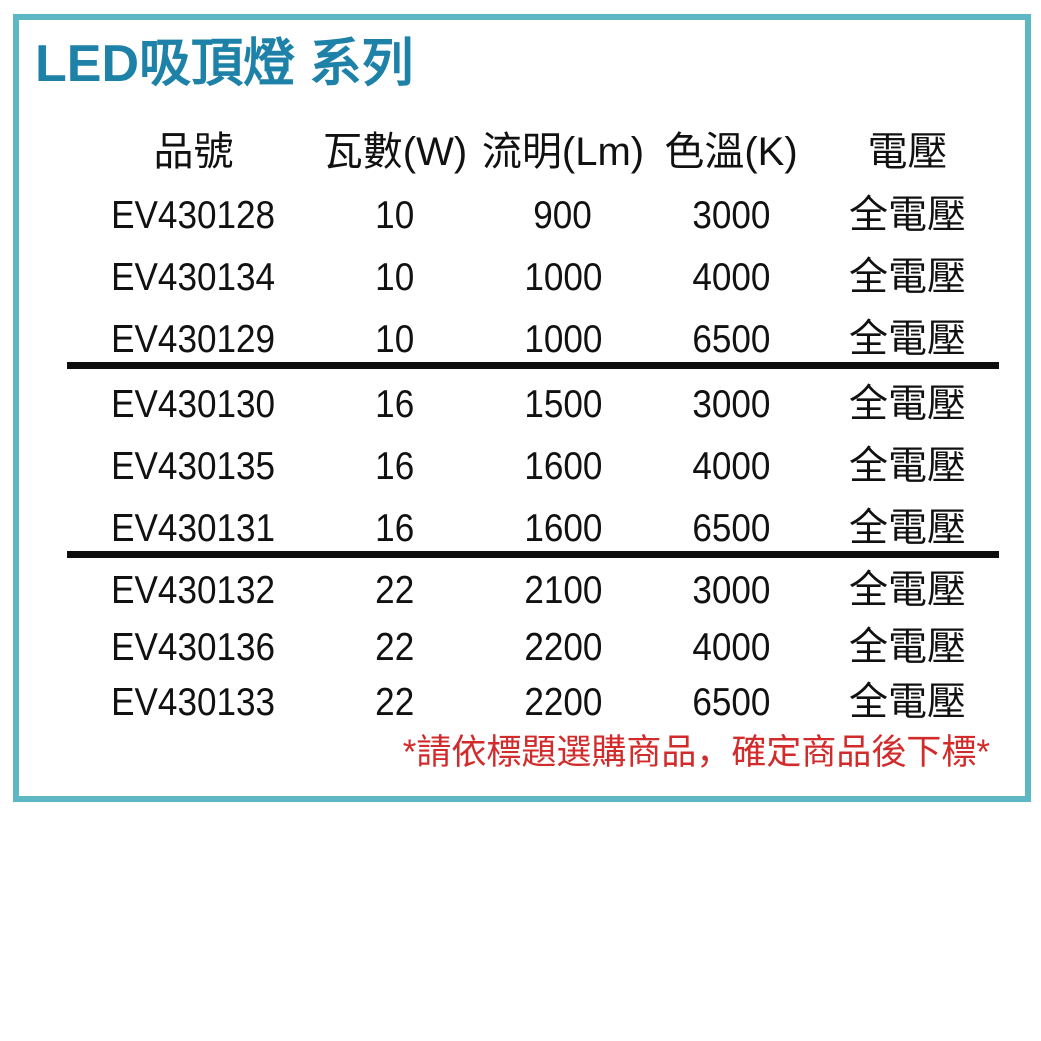 The width and height of the screenshot is (1041, 1041). Describe the element at coordinates (563, 152) in the screenshot. I see `column-header-lumens: 流明(Lm)` at that location.